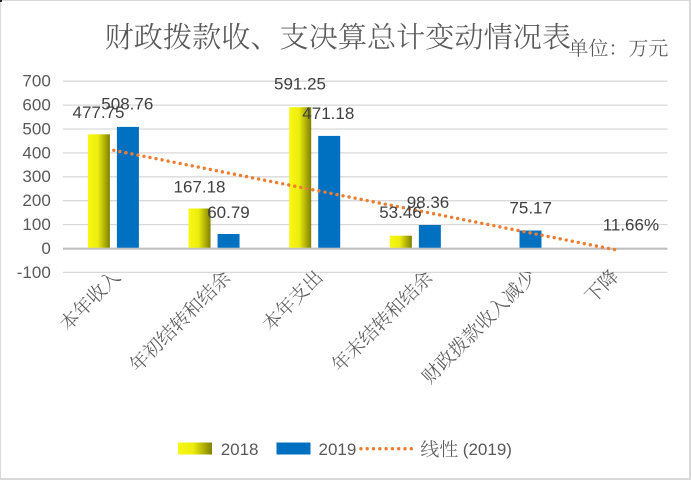 This screenshot has height=485, width=691. What do you see at coordinates (99, 112) in the screenshot?
I see `svg-text: 477.75` at bounding box center [99, 112].